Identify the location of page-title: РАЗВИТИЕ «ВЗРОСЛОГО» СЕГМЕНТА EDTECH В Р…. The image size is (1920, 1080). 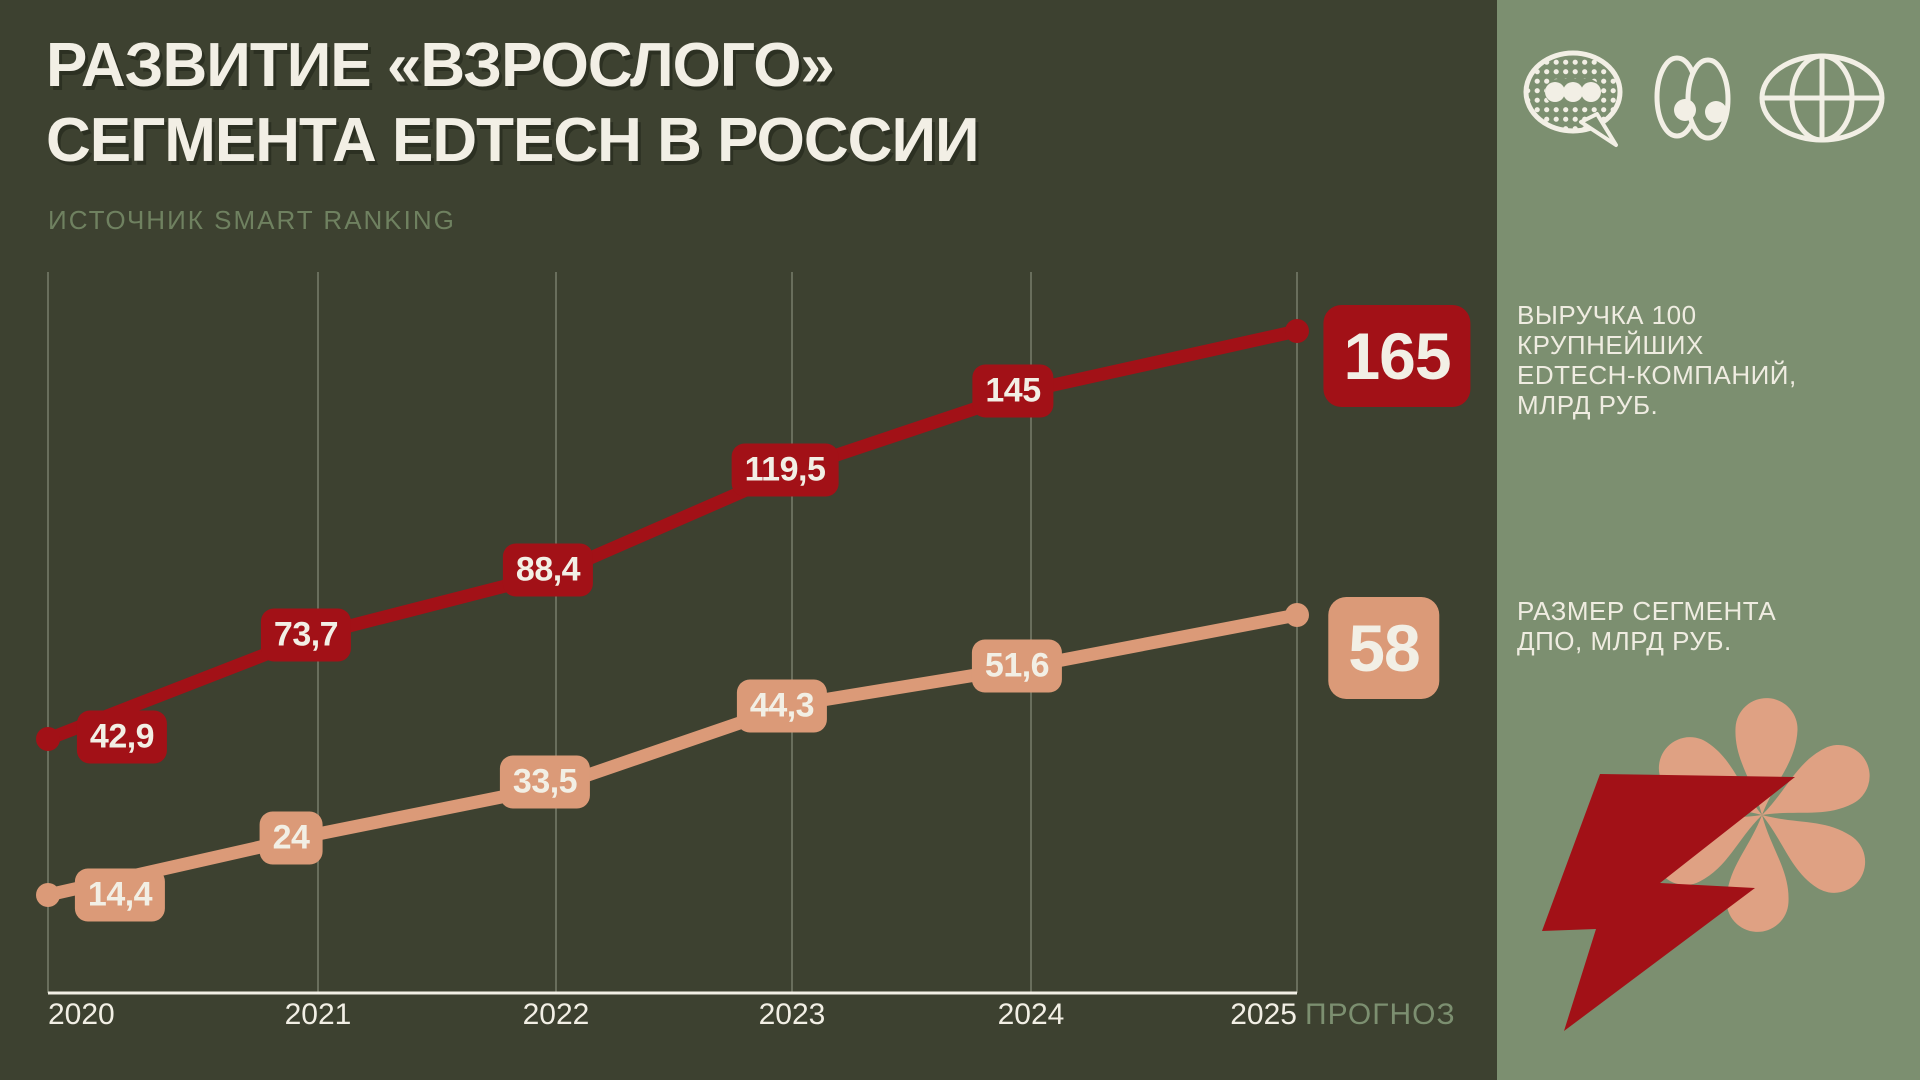
(513, 103).